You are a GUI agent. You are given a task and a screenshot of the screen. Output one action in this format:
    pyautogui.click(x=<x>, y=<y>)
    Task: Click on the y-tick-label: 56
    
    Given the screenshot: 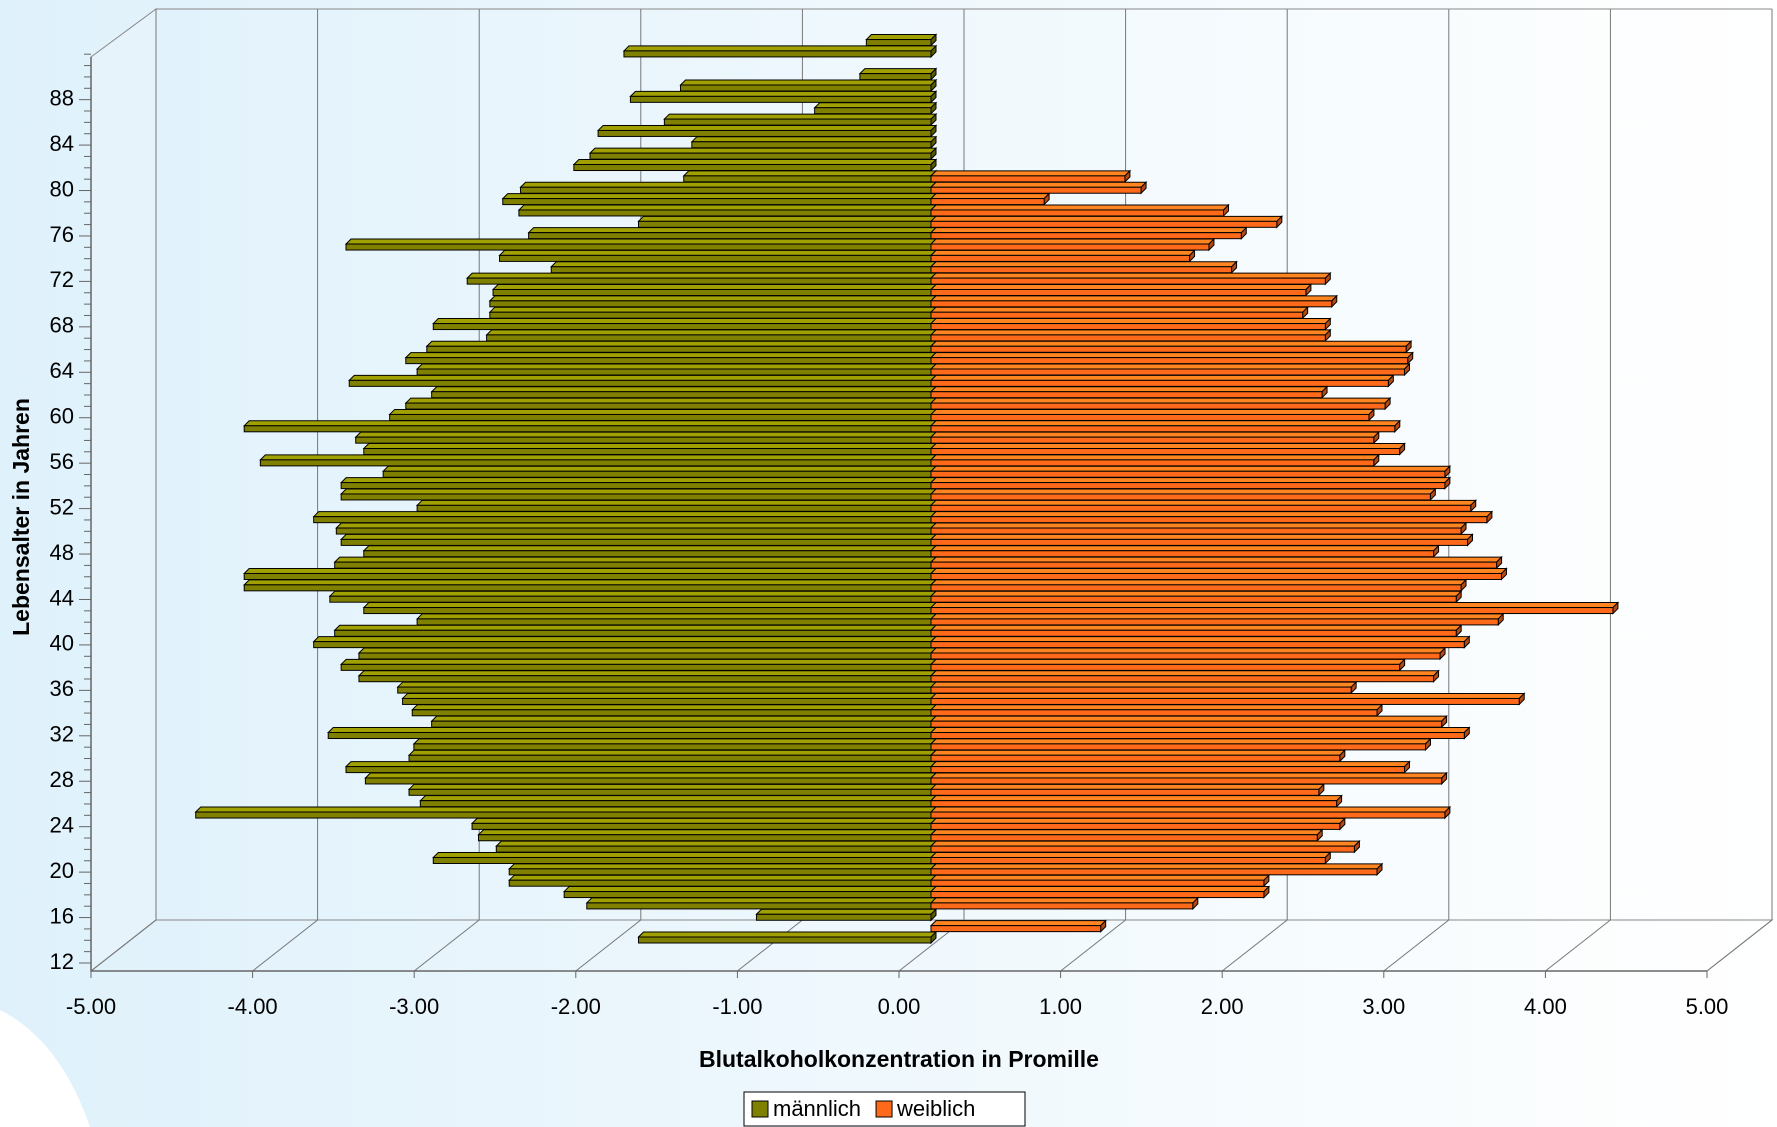 What is the action you would take?
    pyautogui.click(x=62, y=461)
    